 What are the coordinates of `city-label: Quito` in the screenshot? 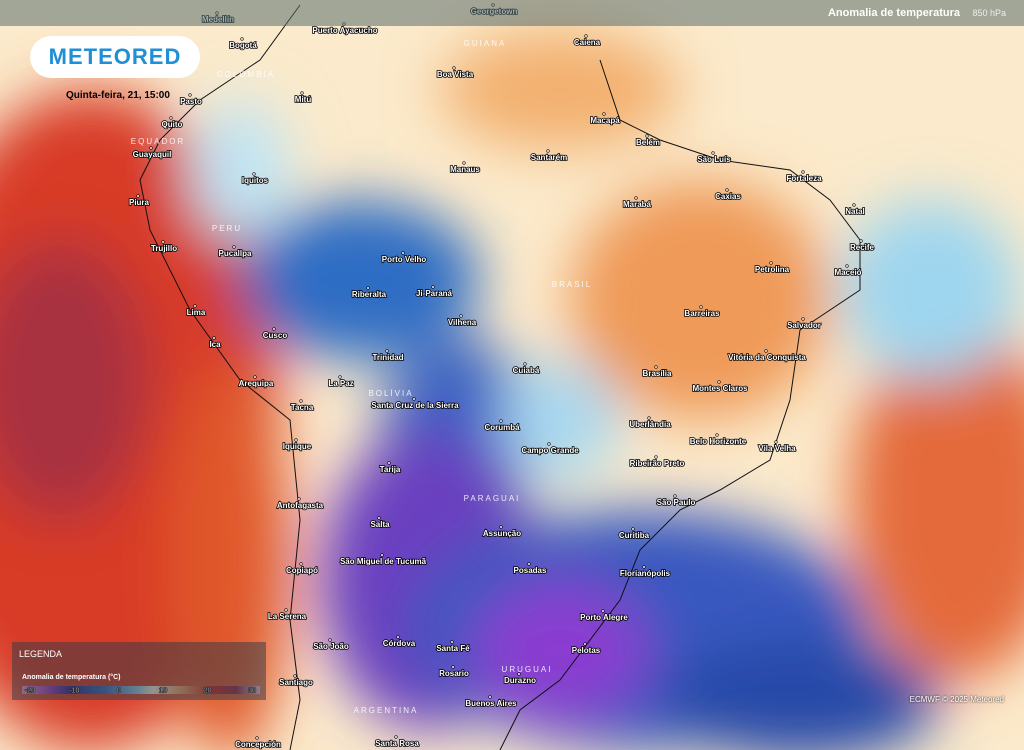 It's located at (172, 124).